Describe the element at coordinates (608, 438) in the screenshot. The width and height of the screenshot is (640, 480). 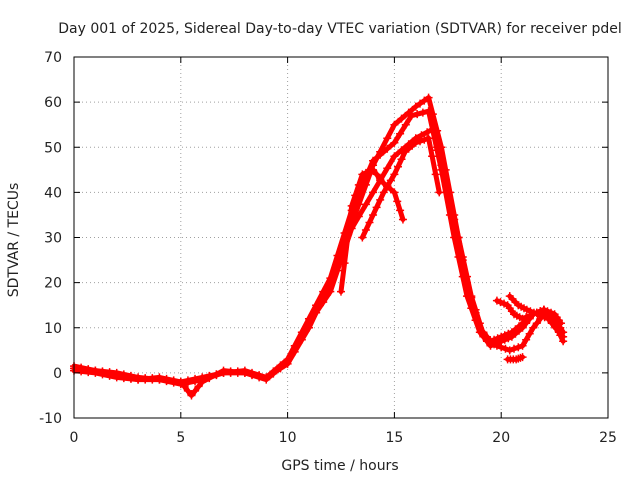
I see `x-tick-label: 25` at that location.